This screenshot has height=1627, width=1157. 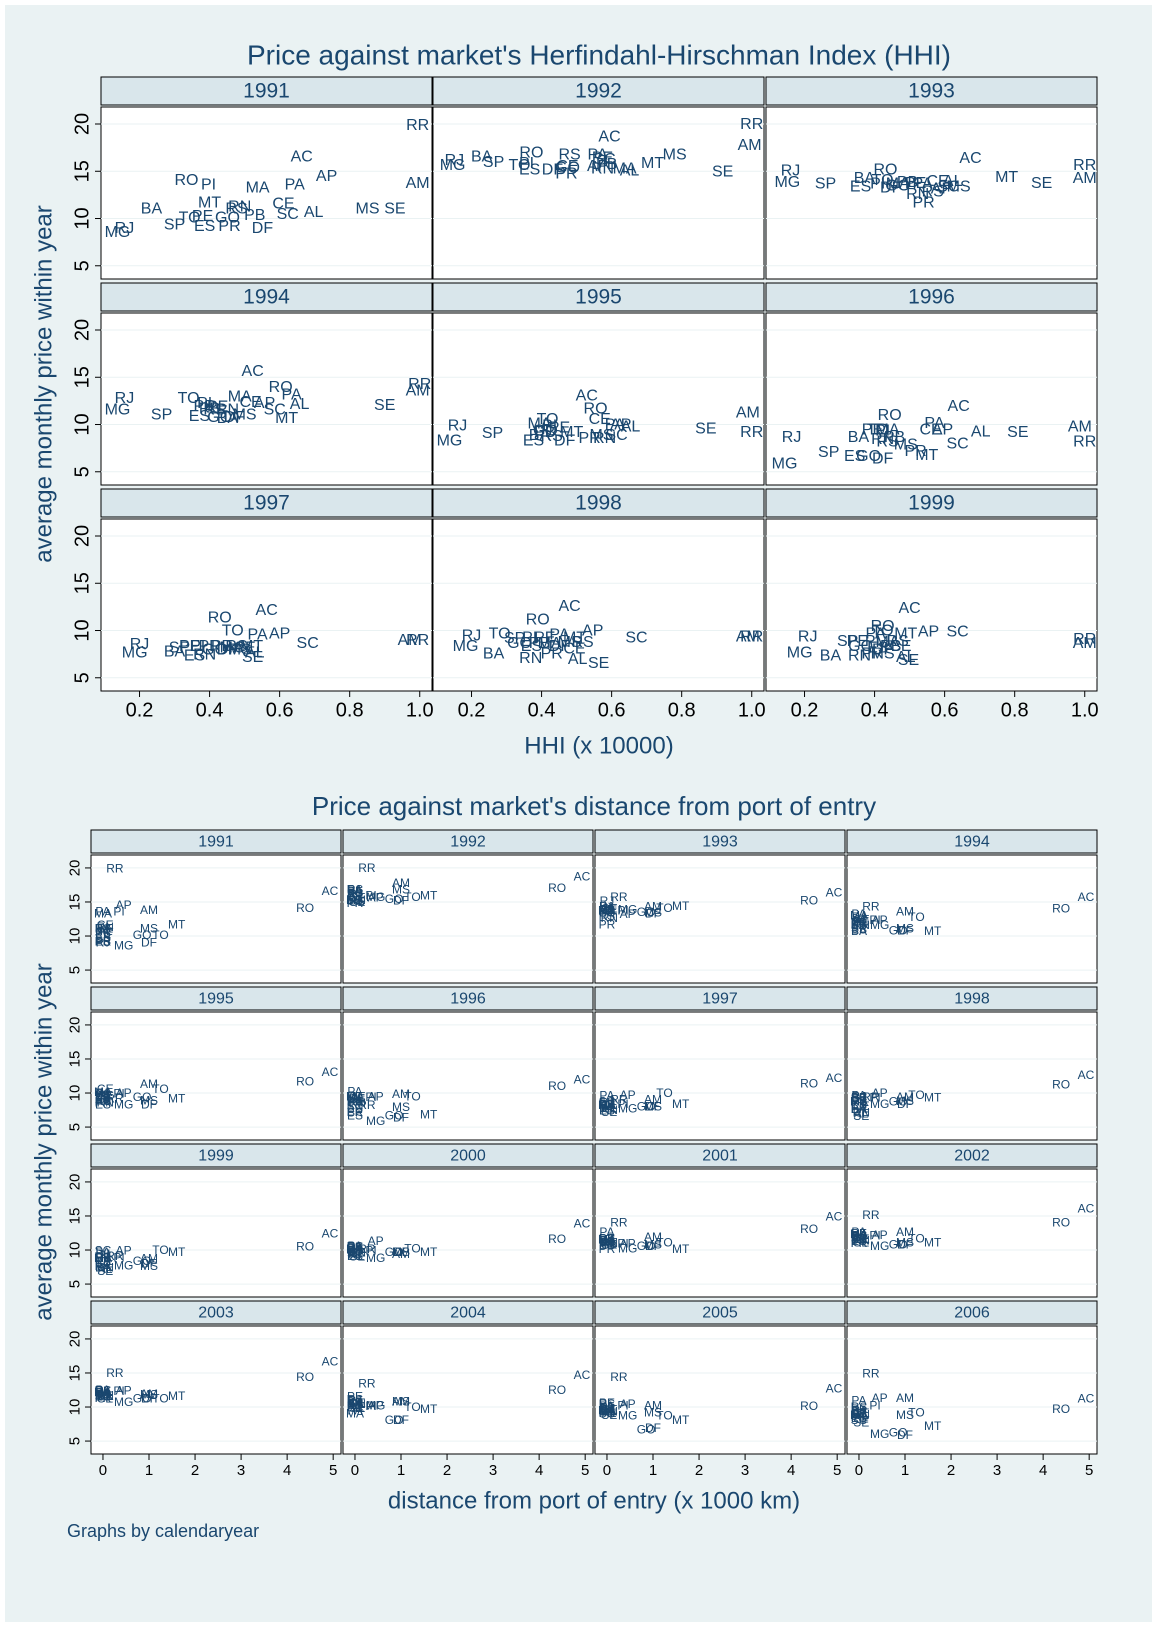 I want to click on x-tick-label: 2, so click(x=699, y=1470).